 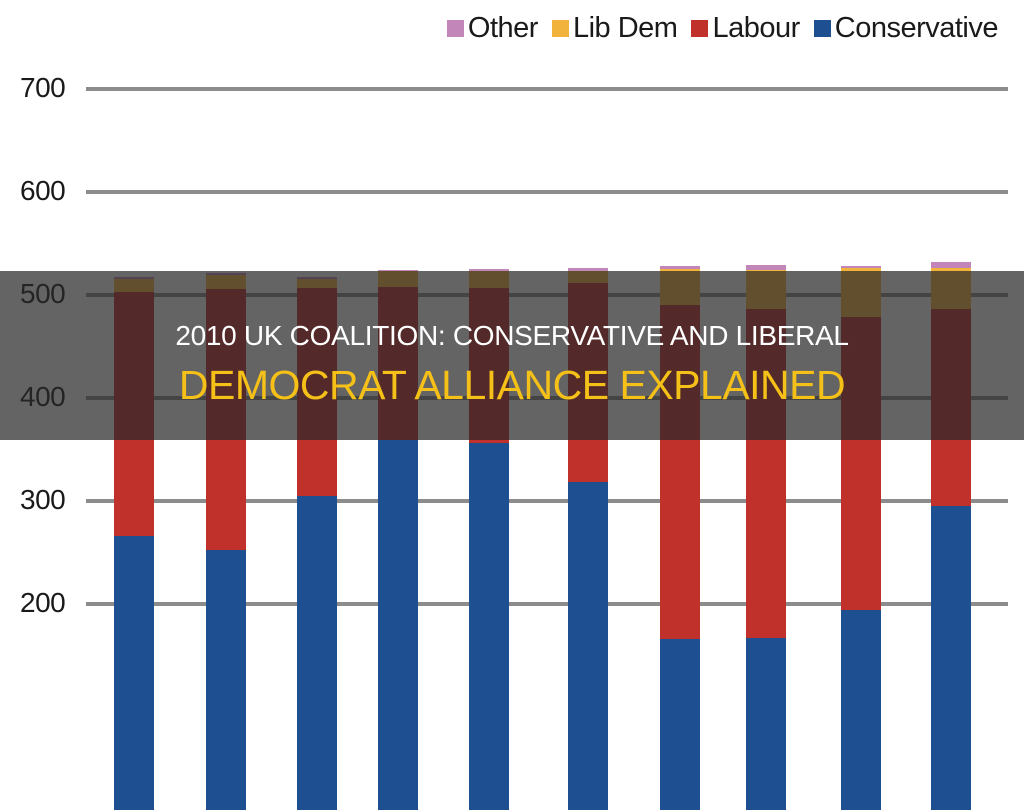 I want to click on legend-item-labour: Labour, so click(x=745, y=28).